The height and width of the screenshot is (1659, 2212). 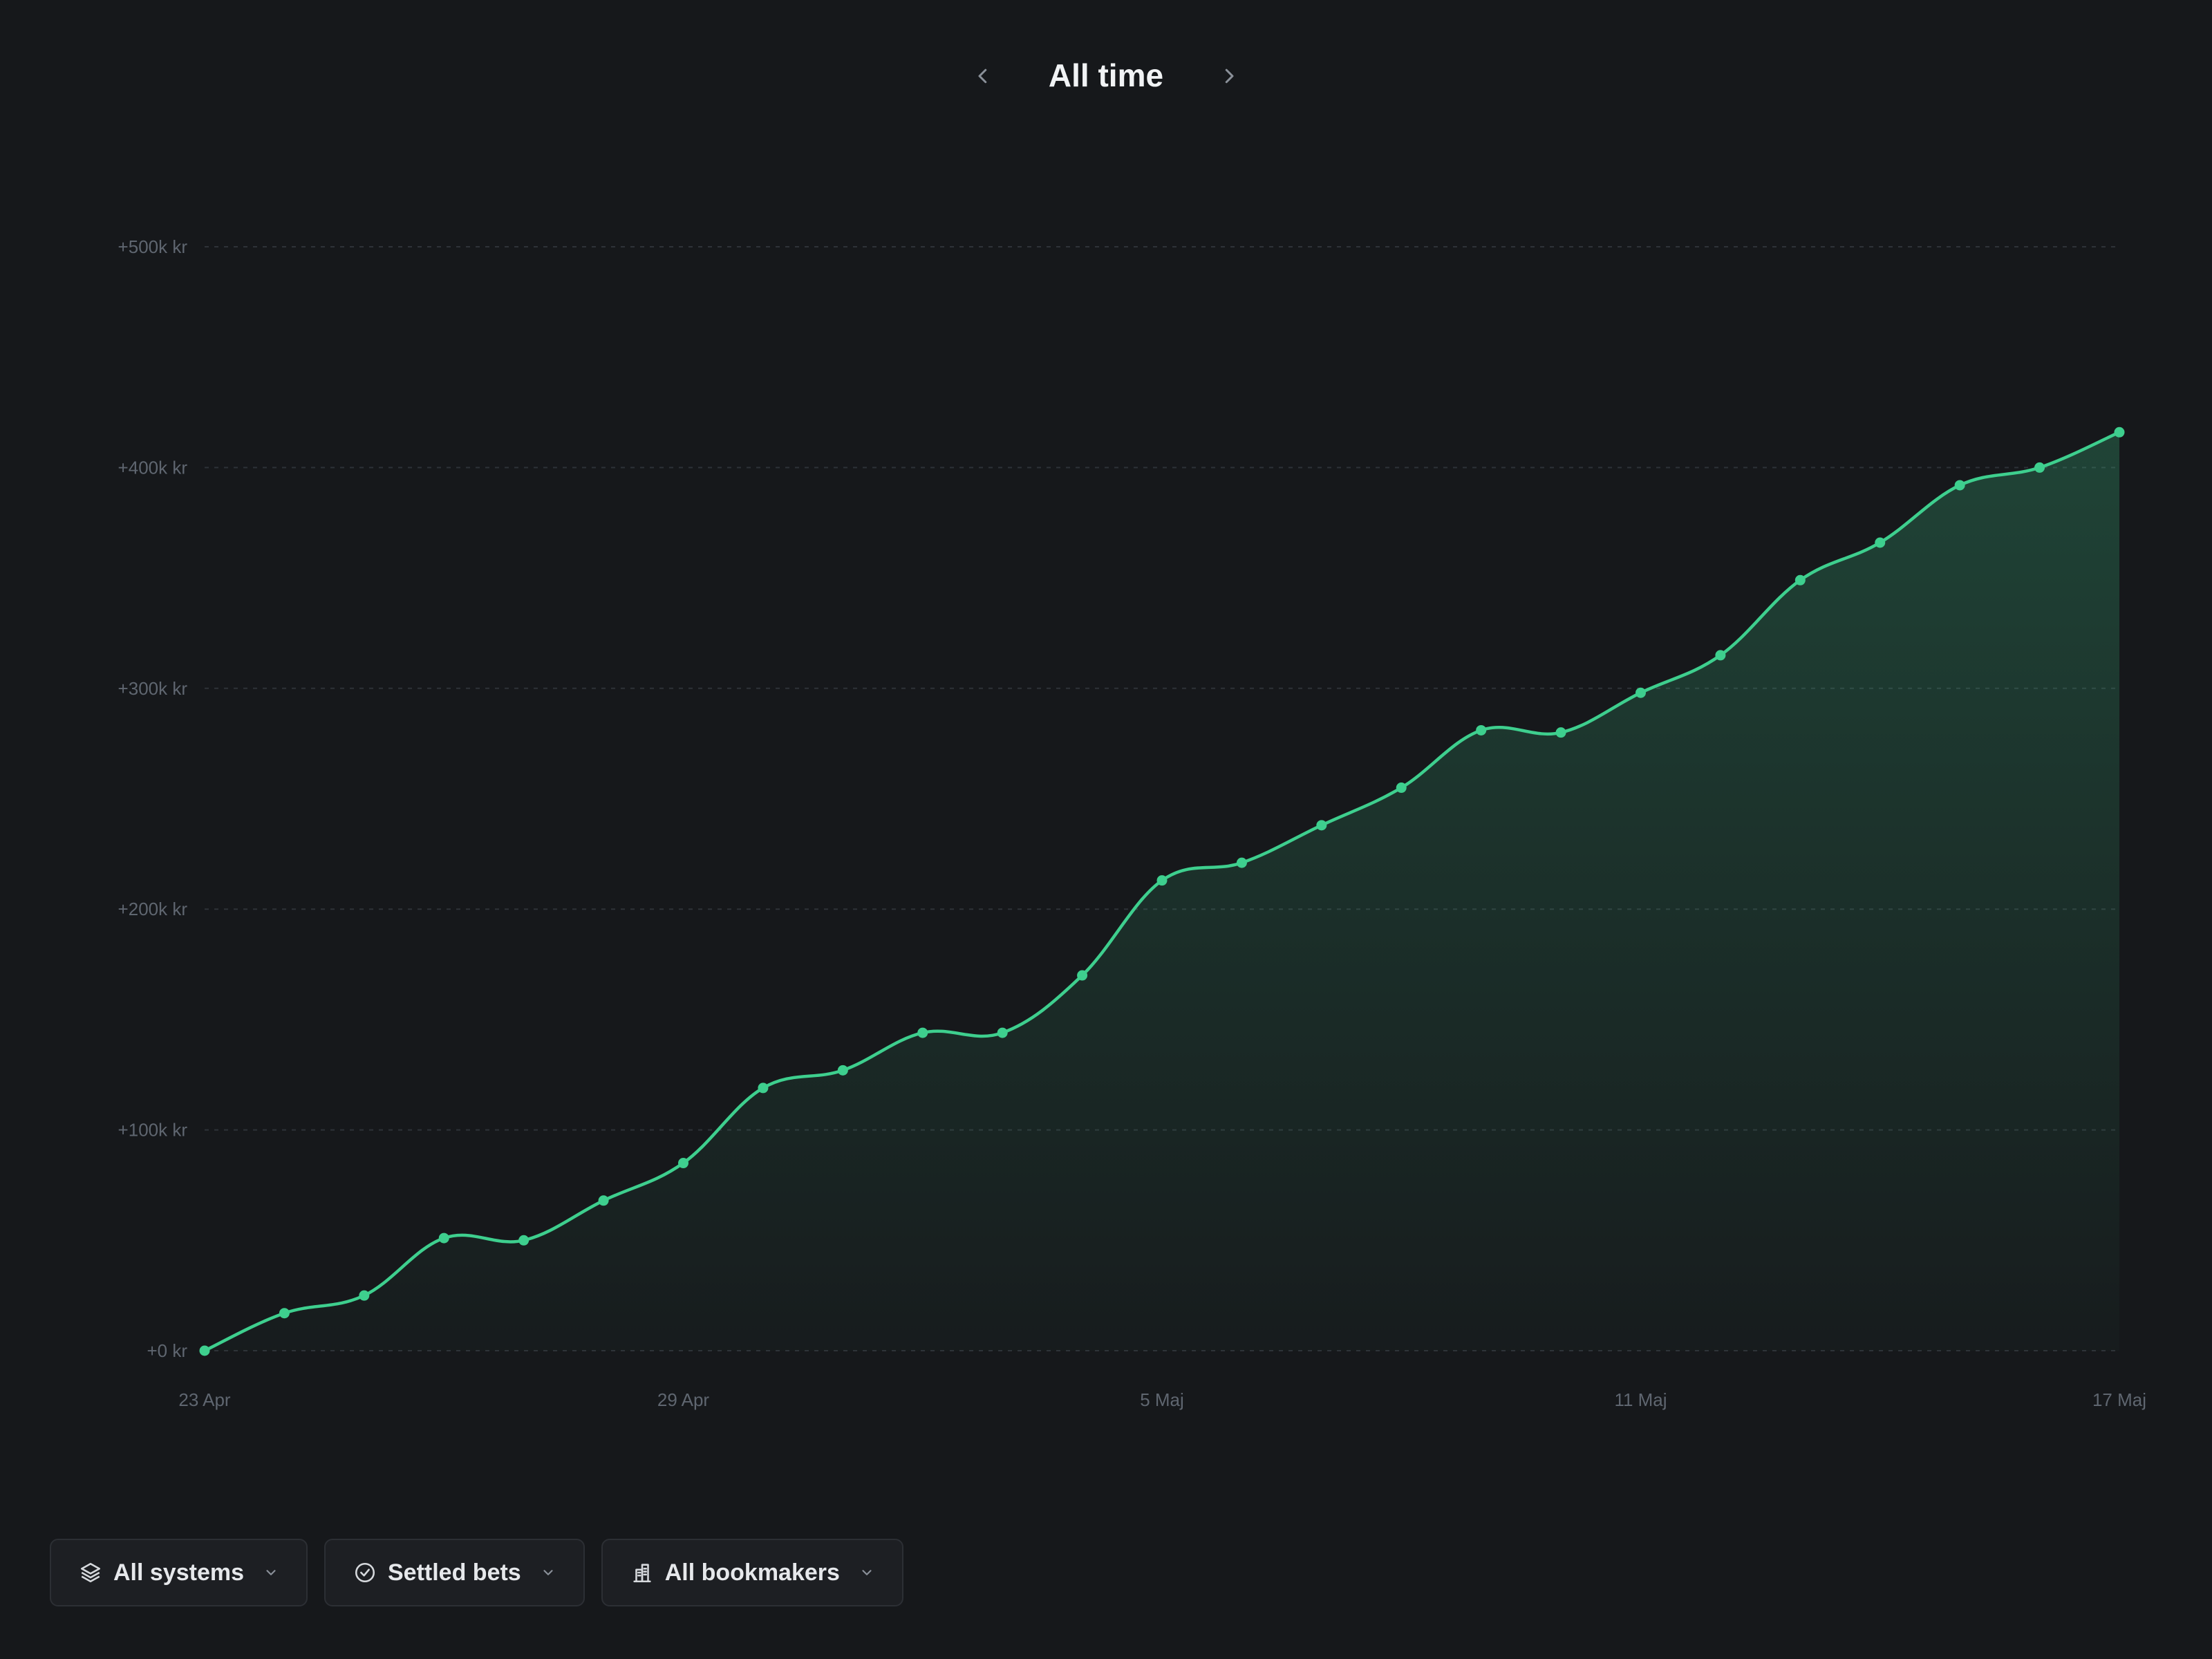 I want to click on header: All time, so click(x=1106, y=81).